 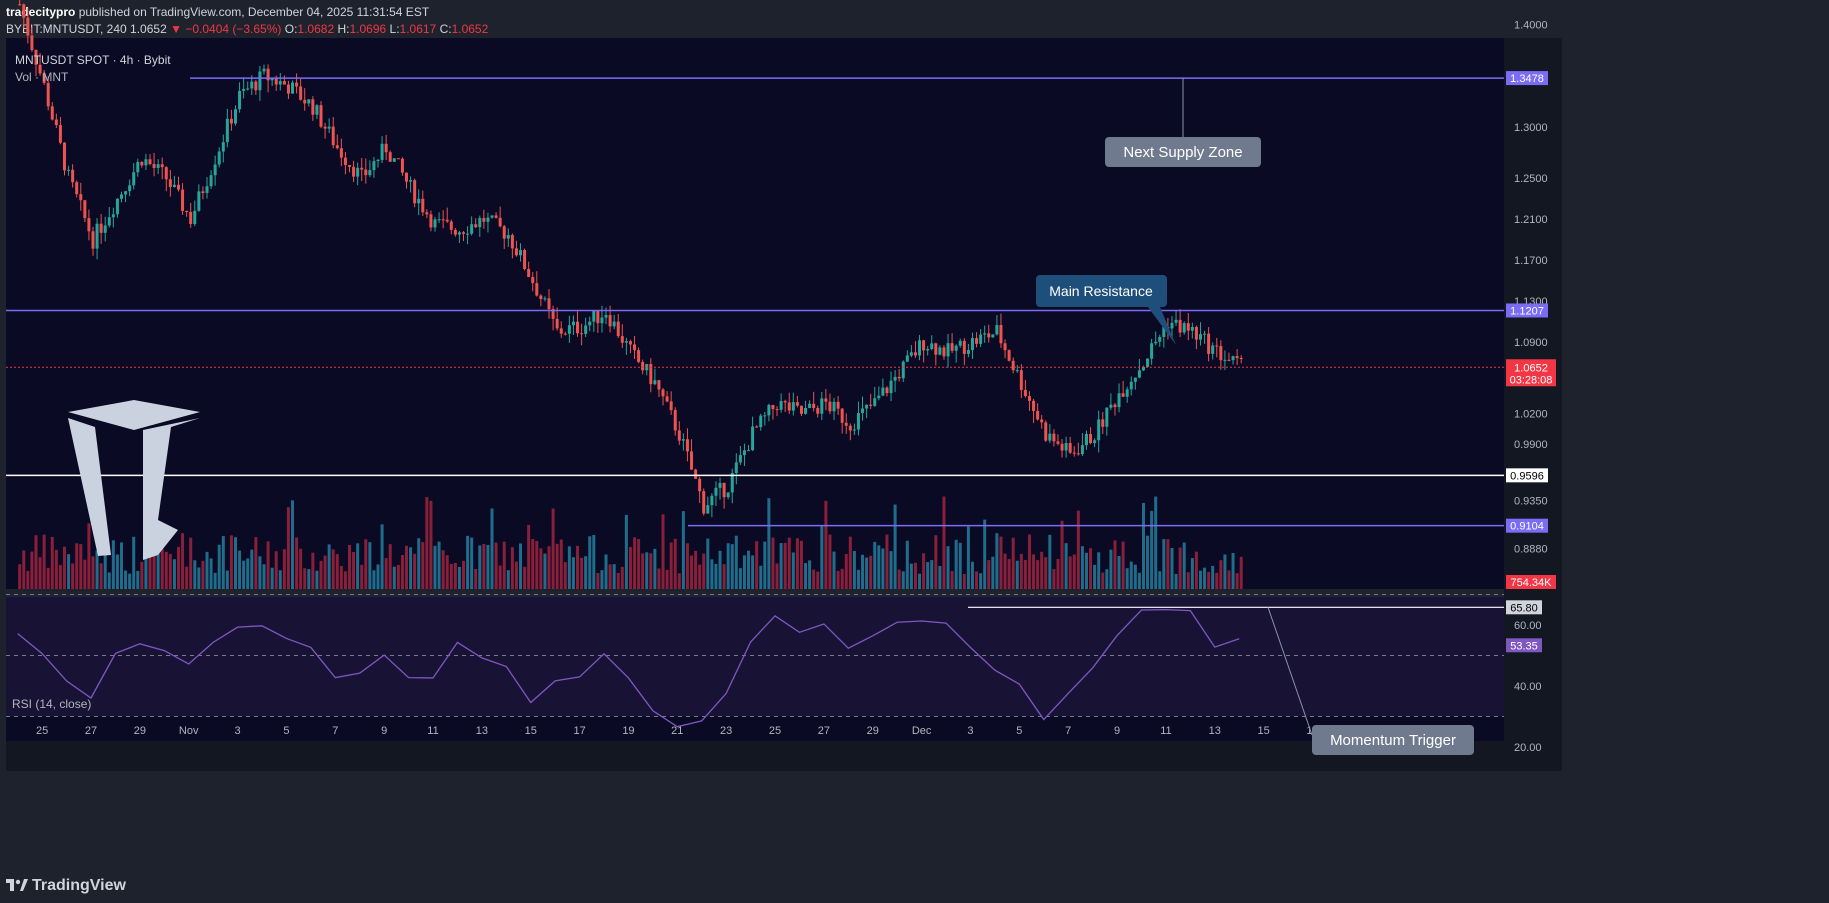 I want to click on time-tick: 25, so click(x=42, y=731).